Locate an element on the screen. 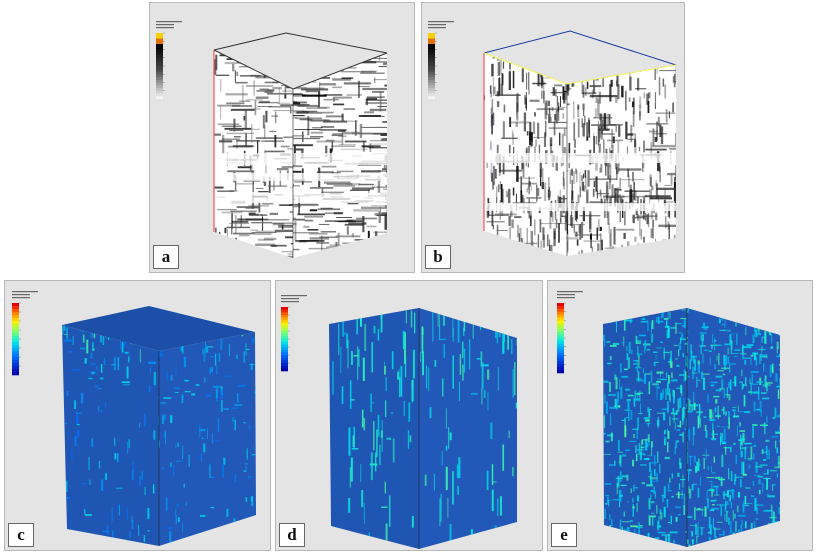  colorbar-d is located at coordinates (294, 333).